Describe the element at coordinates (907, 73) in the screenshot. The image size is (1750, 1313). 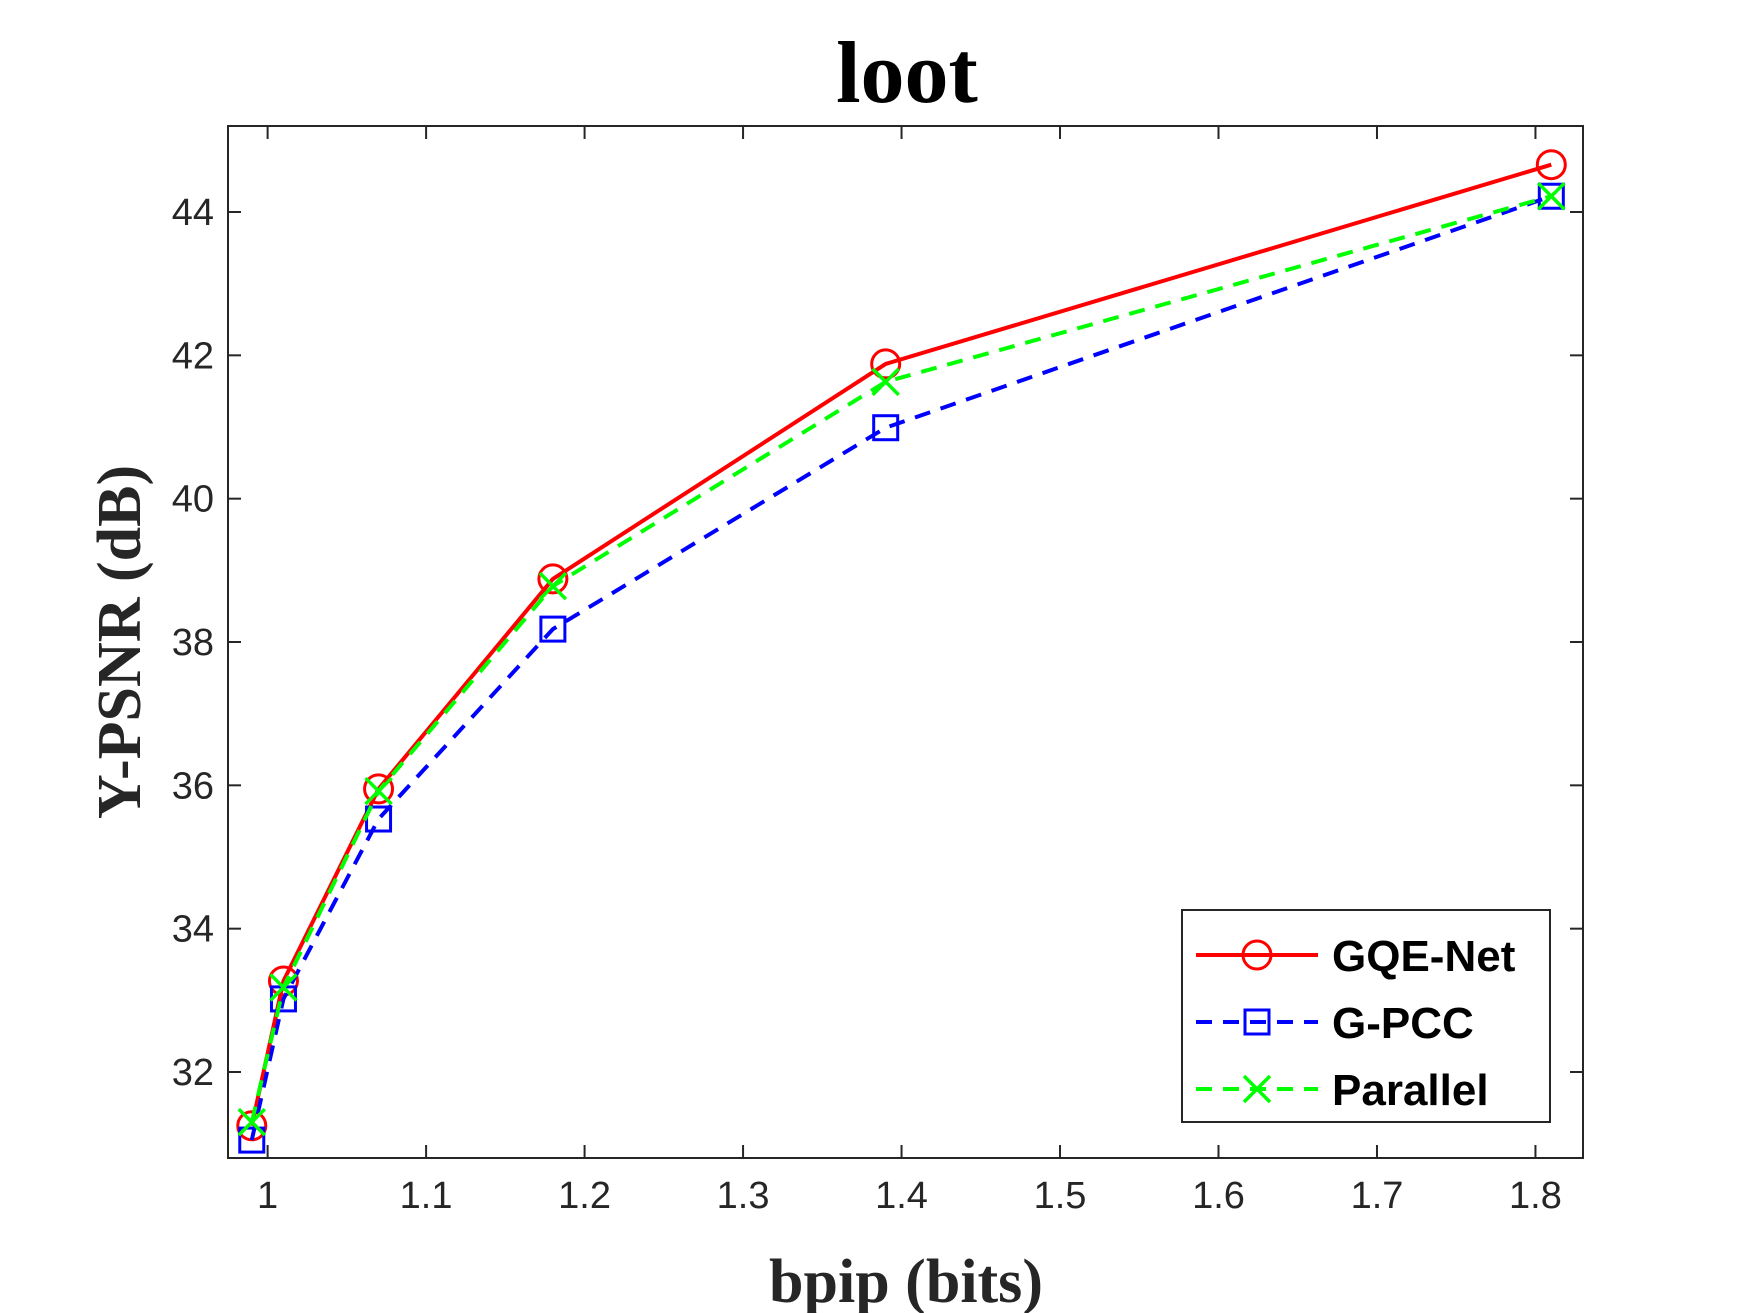
I see `chart-title: loot` at that location.